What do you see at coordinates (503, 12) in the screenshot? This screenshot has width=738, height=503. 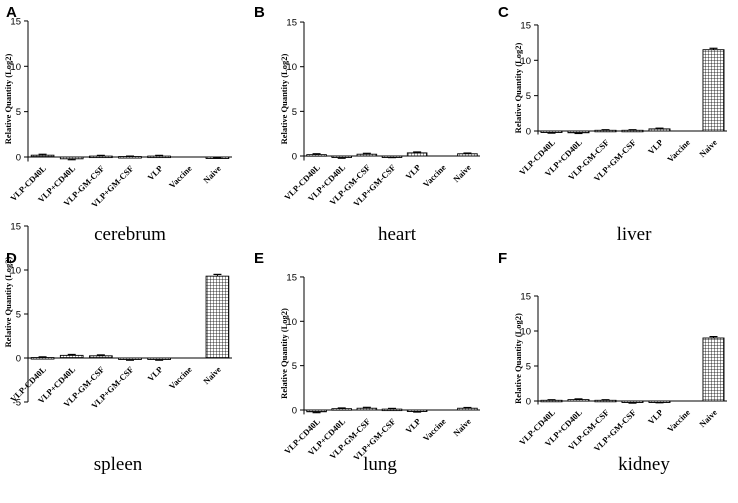 I see `panel-letter: C` at bounding box center [503, 12].